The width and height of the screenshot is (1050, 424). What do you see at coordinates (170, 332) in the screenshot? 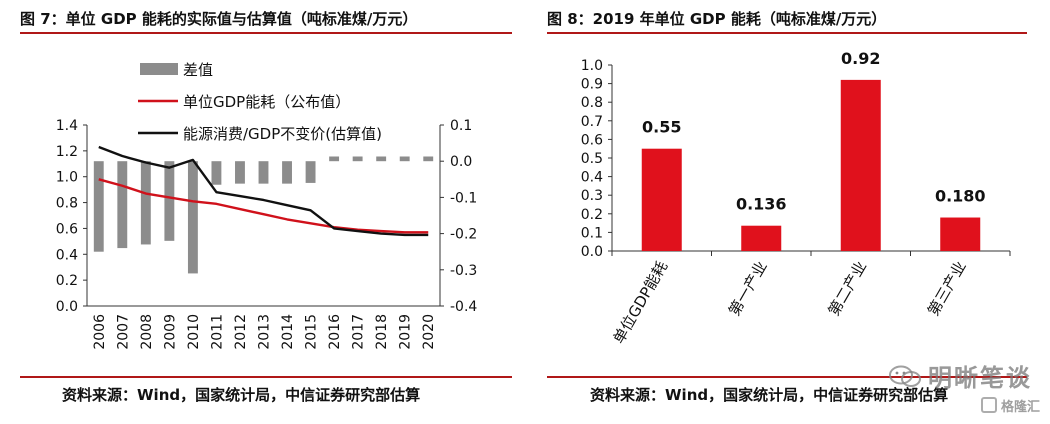
I see `x-tick-label: 2009` at bounding box center [170, 332].